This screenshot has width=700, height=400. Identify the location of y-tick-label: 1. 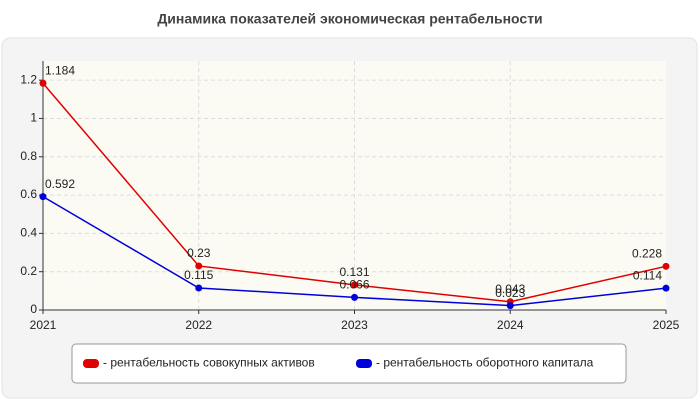
(33, 118).